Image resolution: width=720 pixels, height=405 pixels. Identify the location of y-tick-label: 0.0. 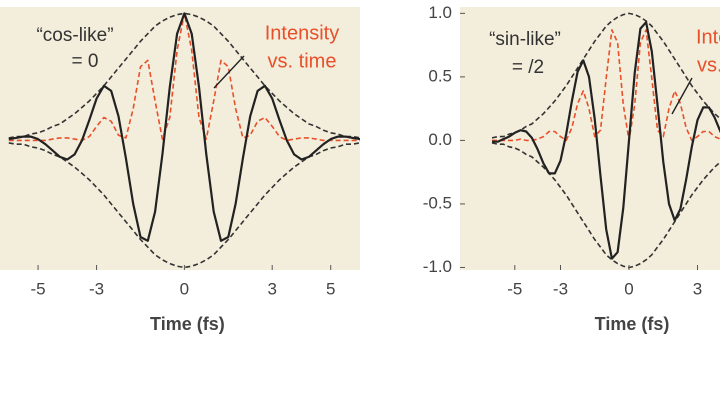
(440, 139).